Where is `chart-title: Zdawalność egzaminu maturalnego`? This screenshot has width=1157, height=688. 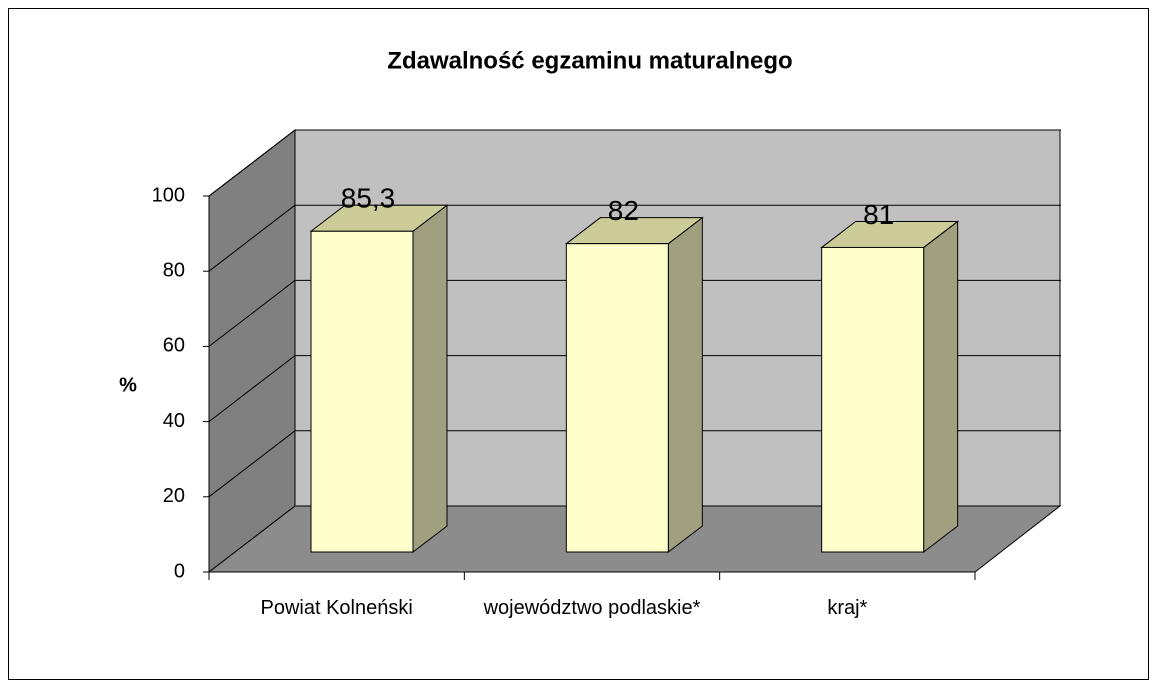 chart-title: Zdawalność egzaminu maturalnego is located at coordinates (589, 60).